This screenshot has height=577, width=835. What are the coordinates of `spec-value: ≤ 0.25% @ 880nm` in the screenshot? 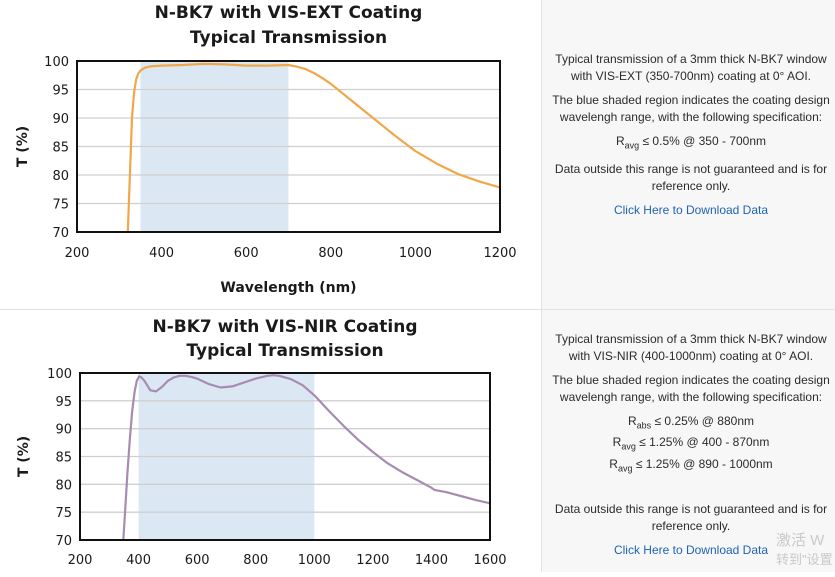 It's located at (704, 421).